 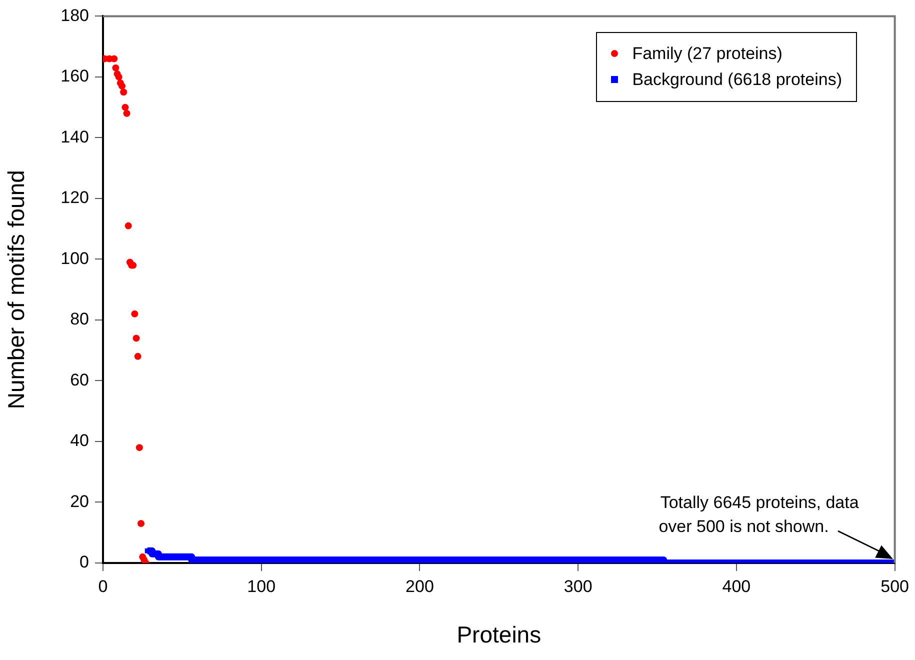 What do you see at coordinates (736, 80) in the screenshot?
I see `legend-label: Background (6618 proteins)` at bounding box center [736, 80].